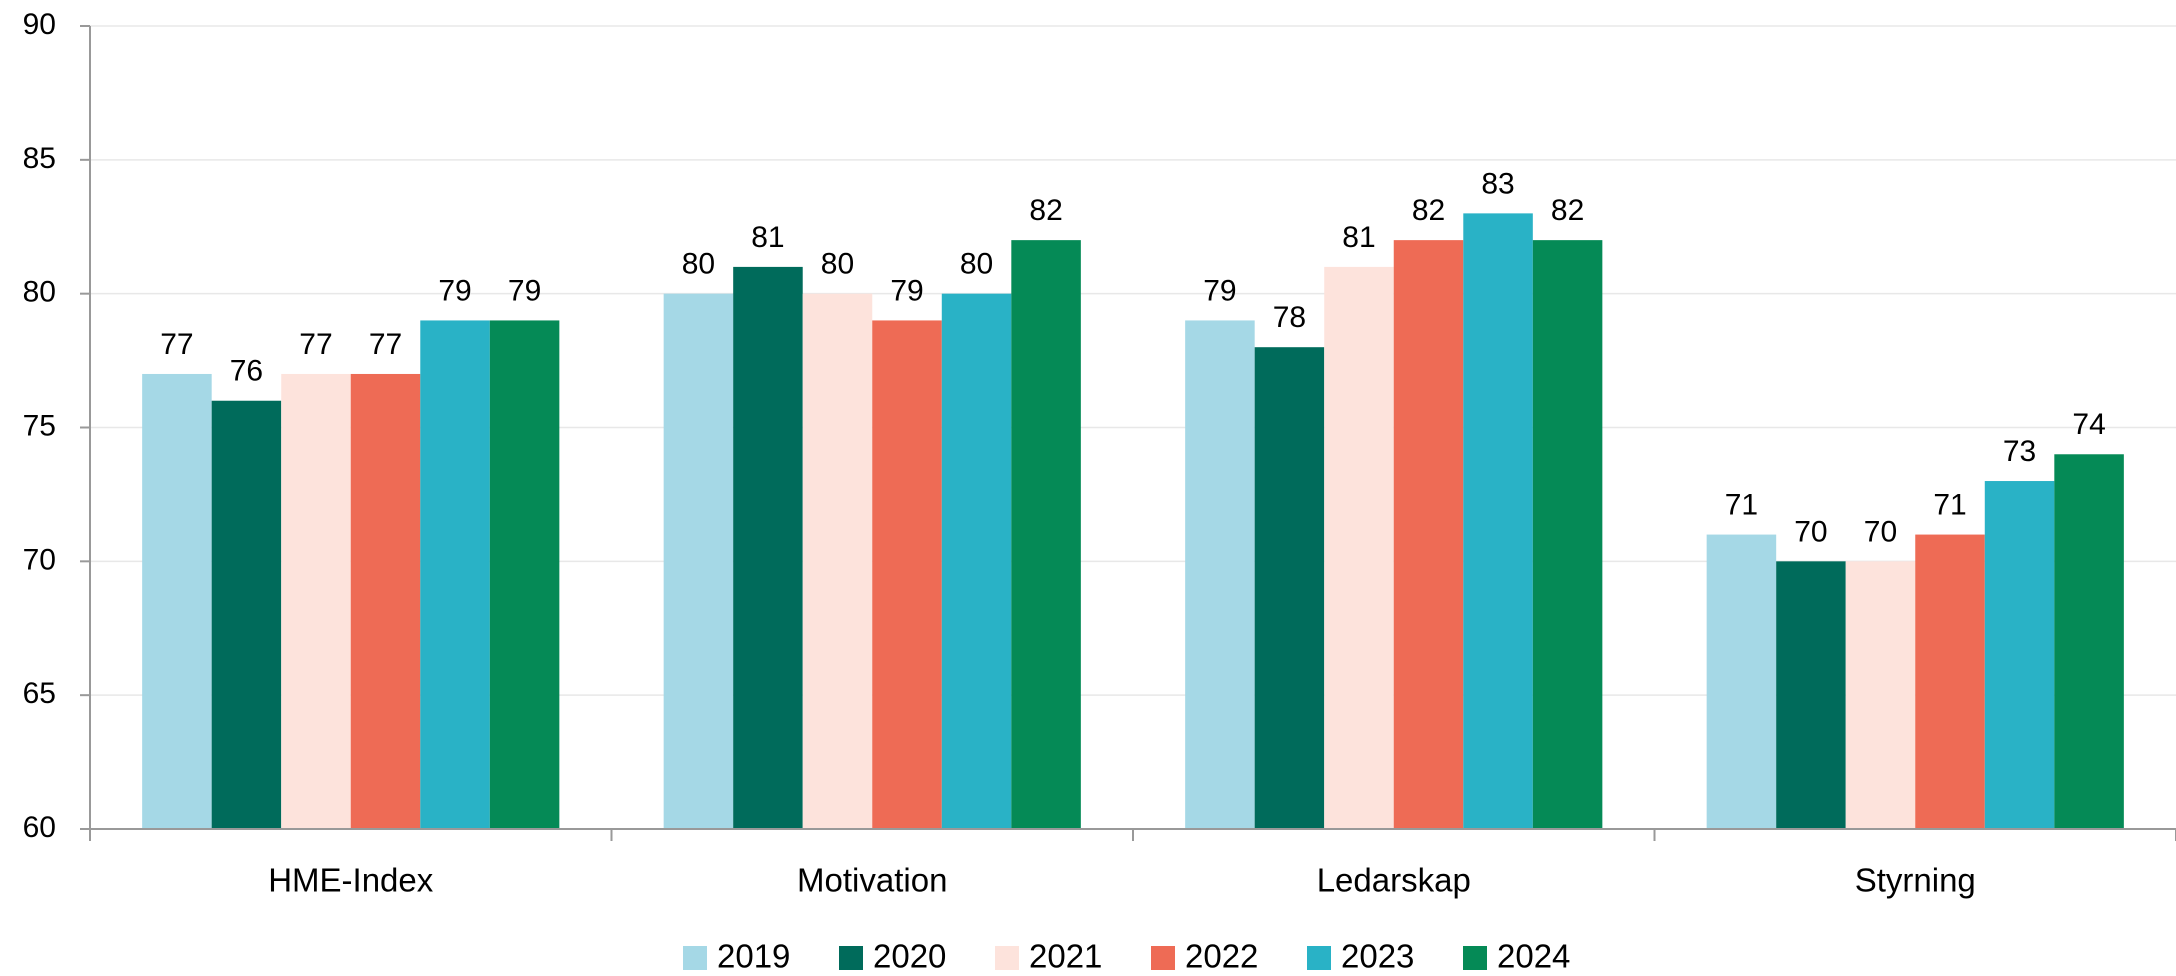  Describe the element at coordinates (39, 559) in the screenshot. I see `y-tick-label: 70` at that location.